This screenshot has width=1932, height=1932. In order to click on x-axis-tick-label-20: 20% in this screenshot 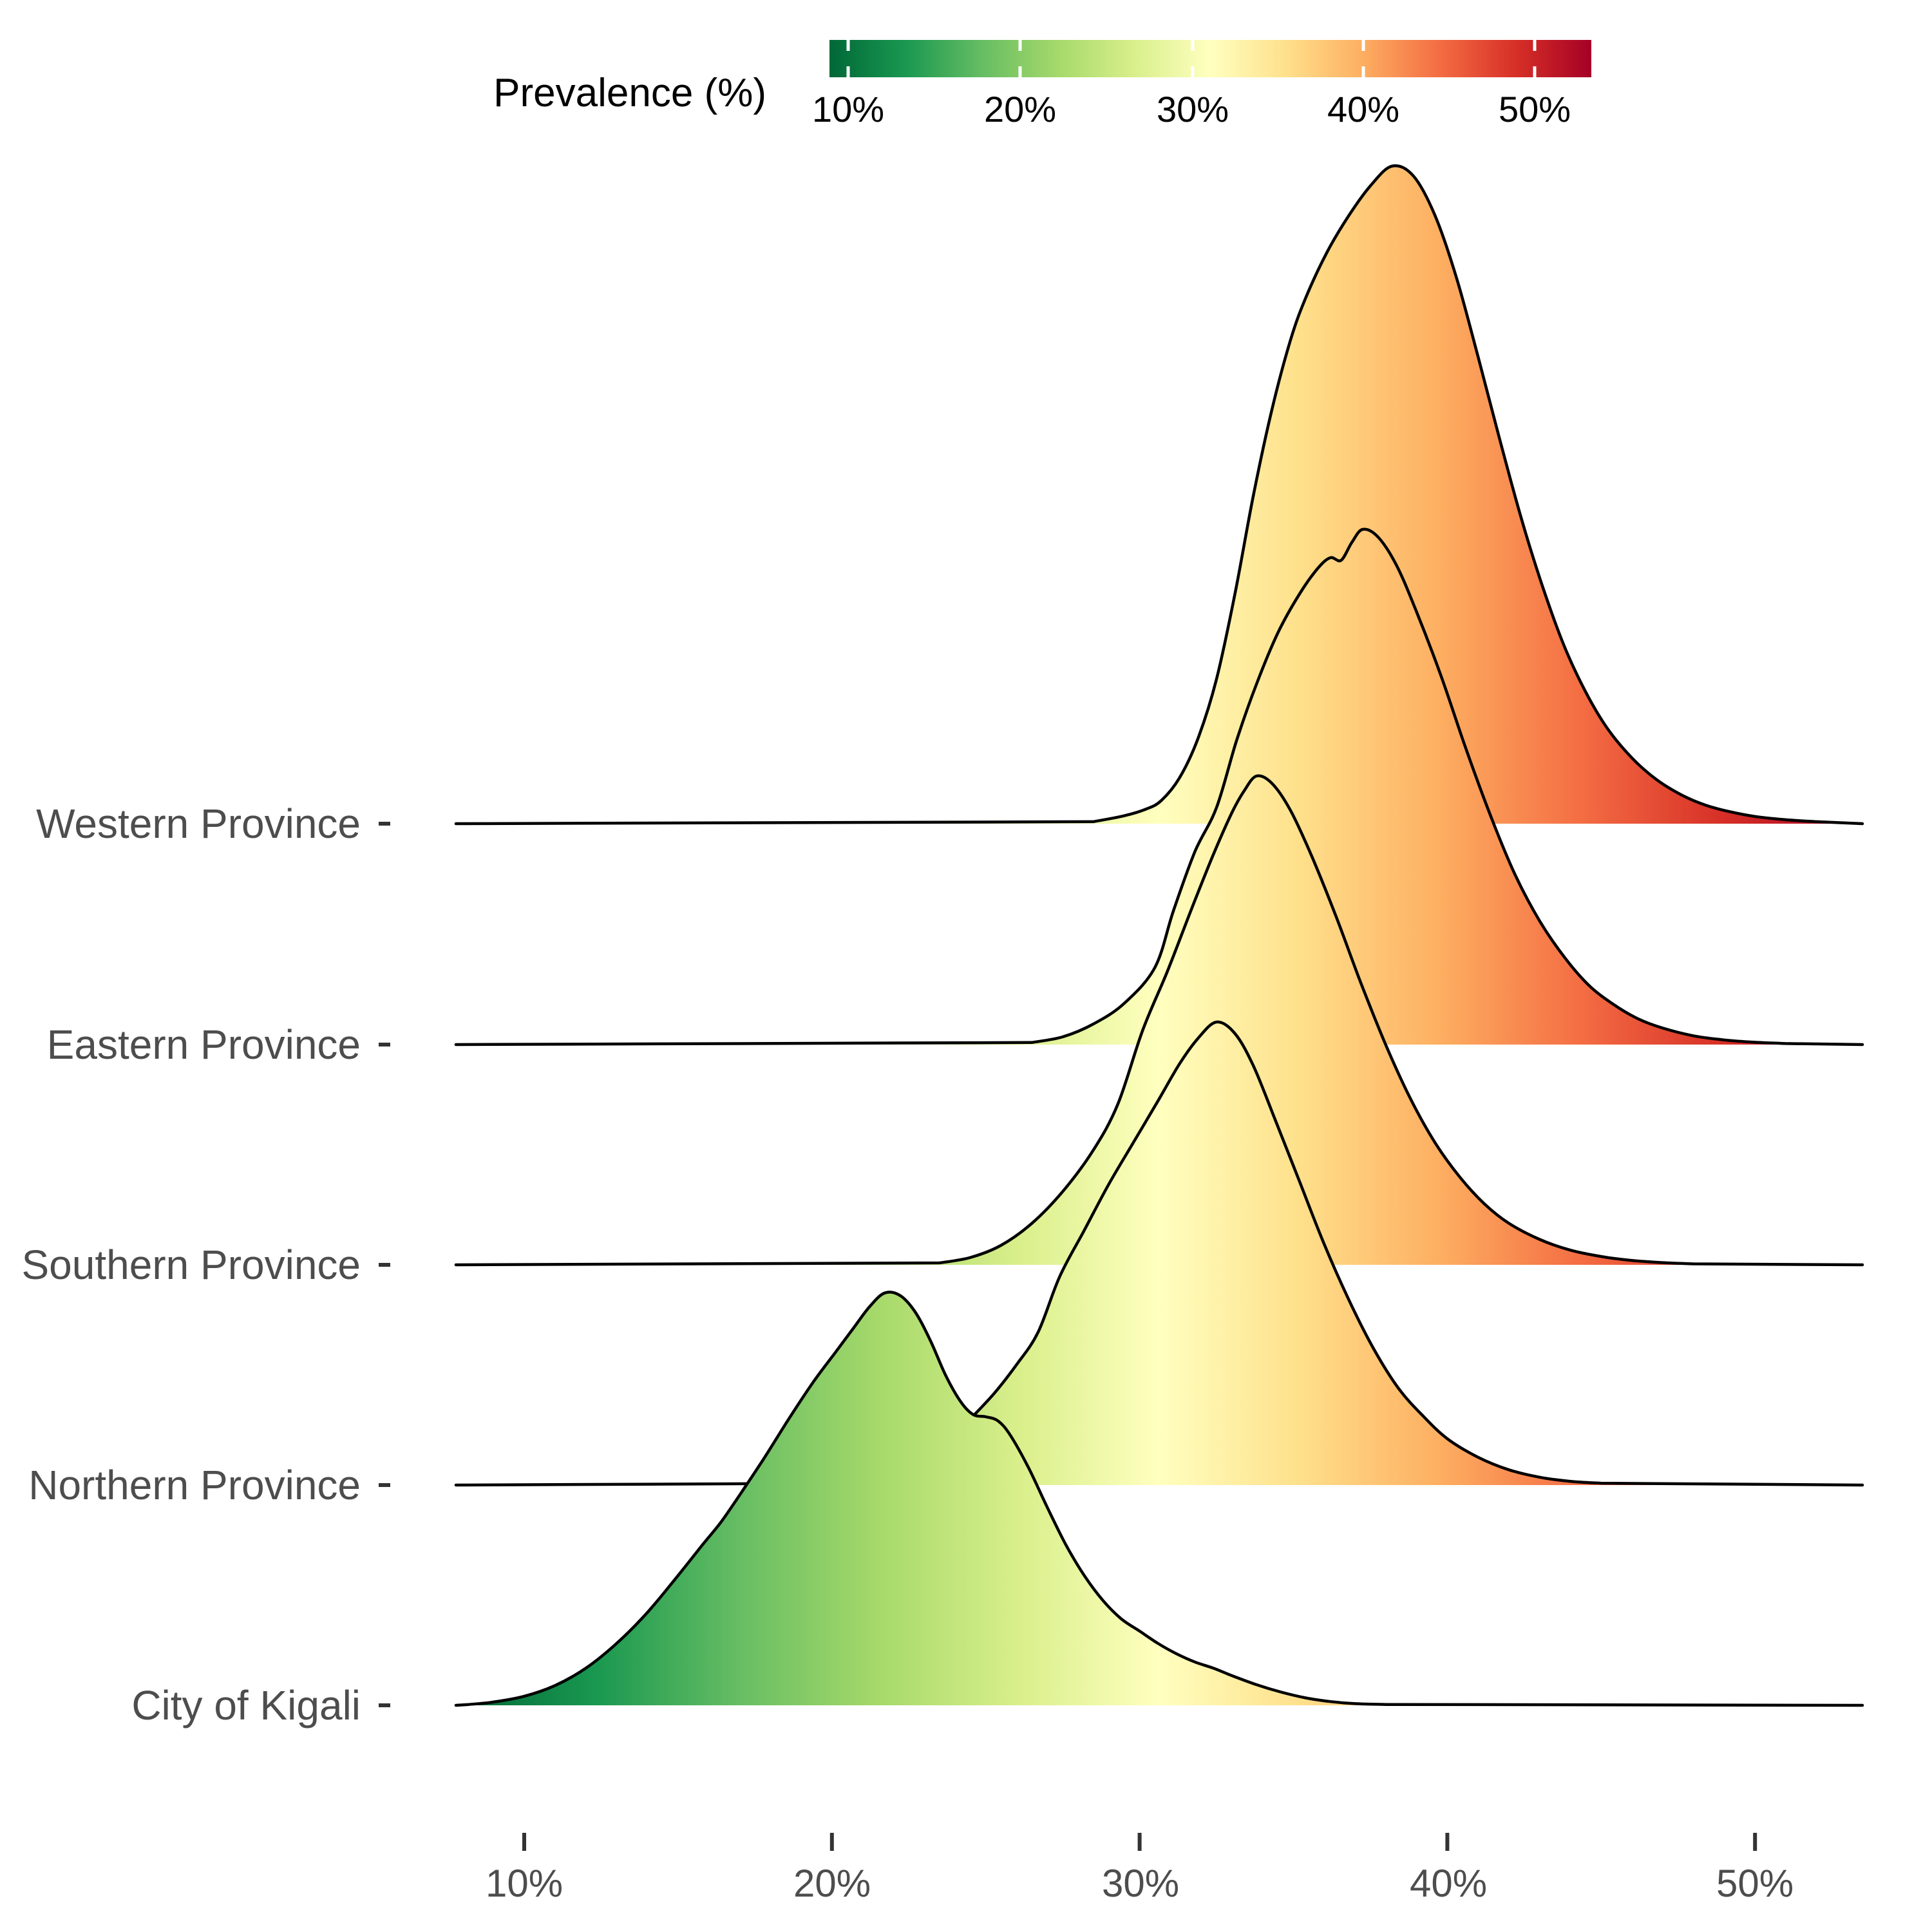, I will do `click(832, 1884)`.